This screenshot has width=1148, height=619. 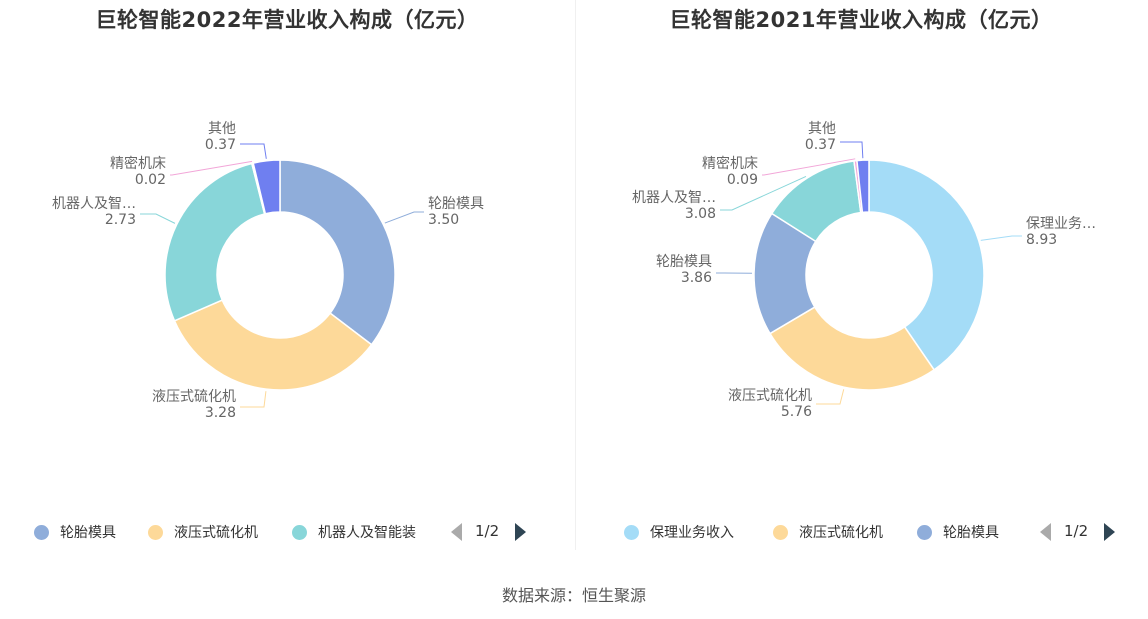 I want to click on slice-value-label: 8.93, so click(x=1041, y=240).